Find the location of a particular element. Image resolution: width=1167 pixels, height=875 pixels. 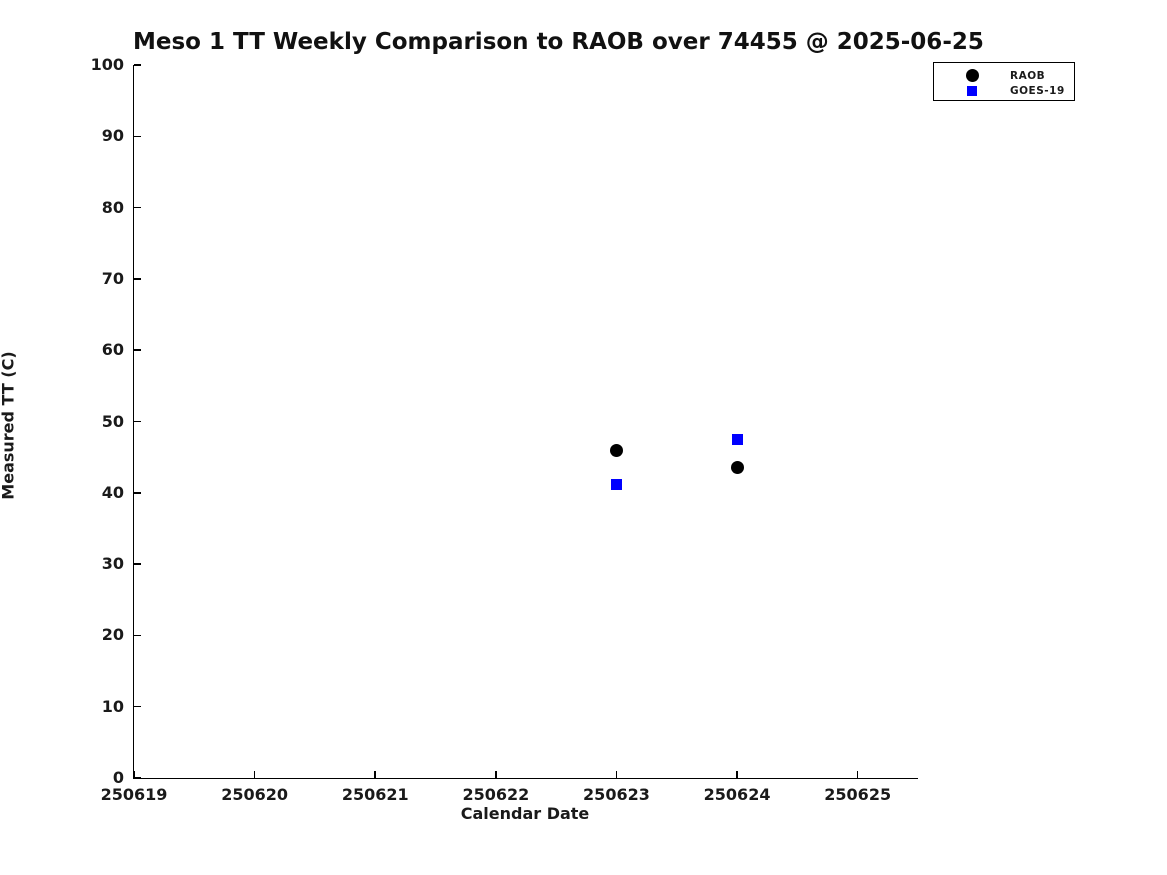

y-axis-label: Measured TT (C) is located at coordinates (9, 425).